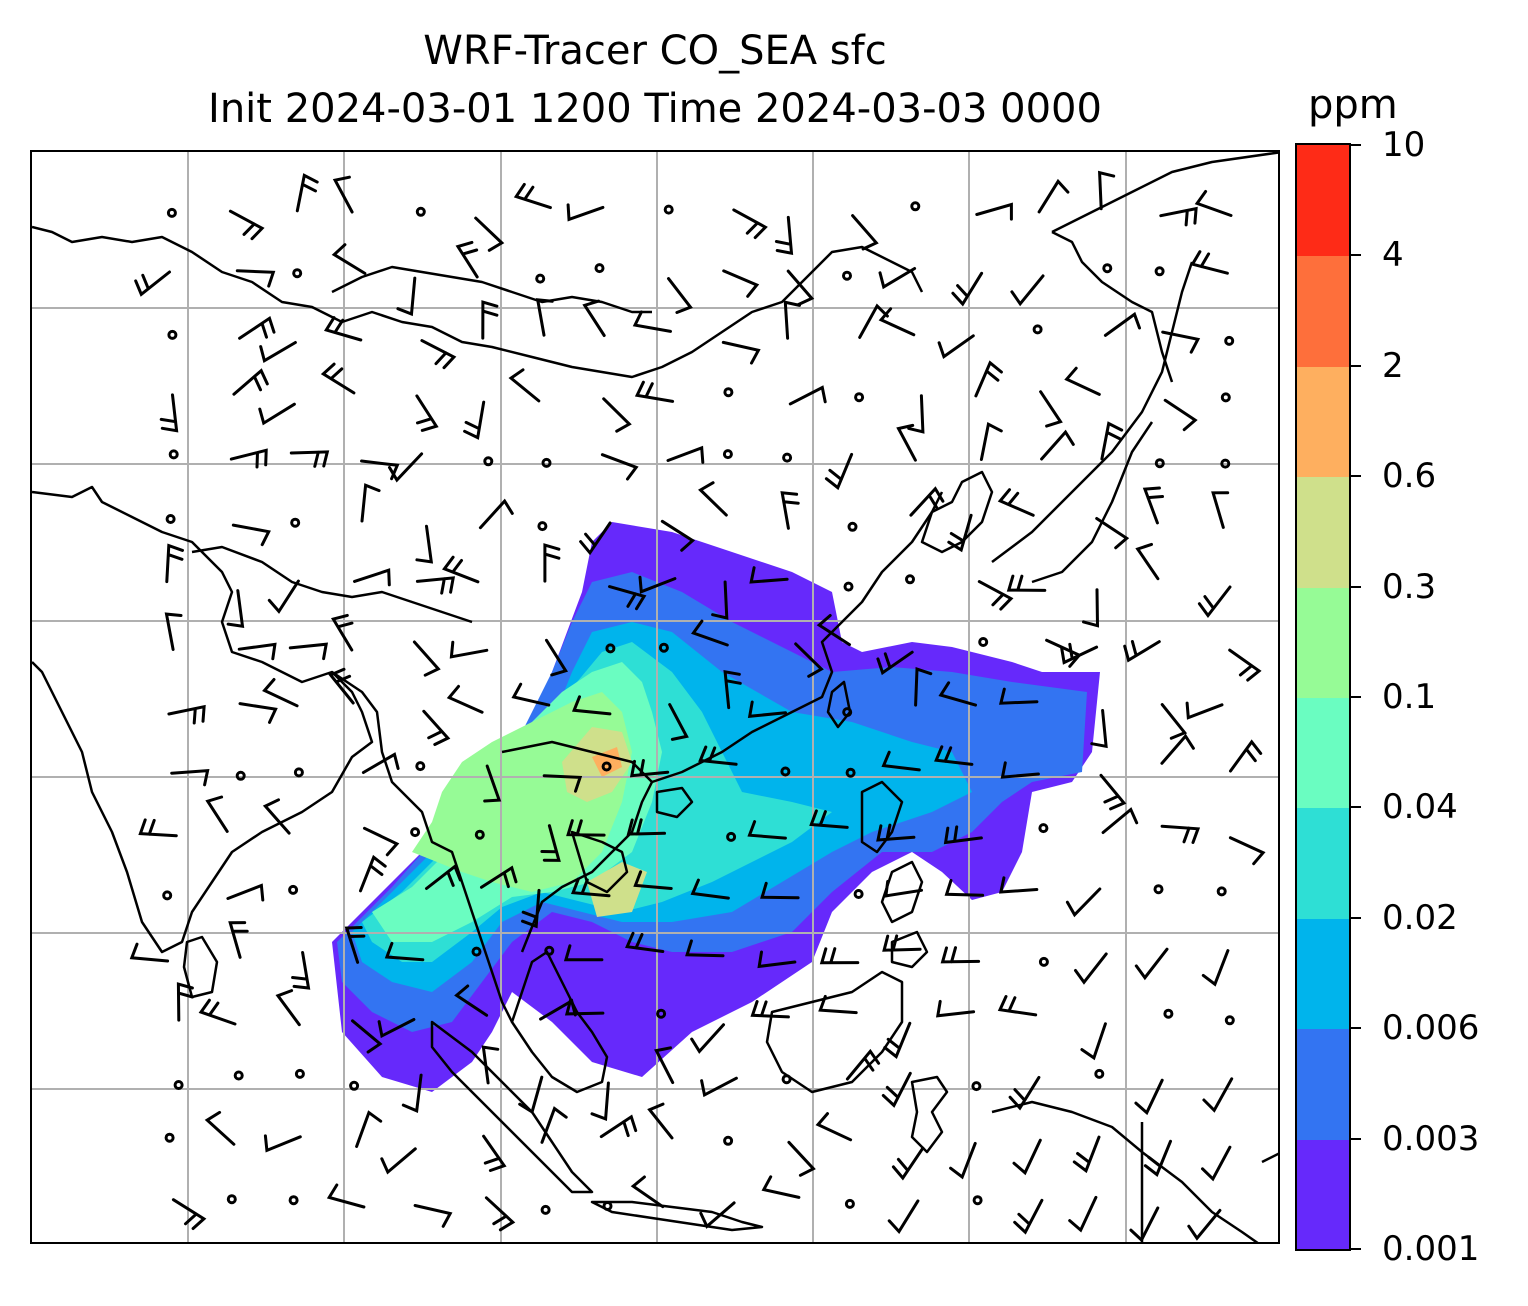 This screenshot has width=1528, height=1306. Describe the element at coordinates (1420, 917) in the screenshot. I see `colorbar-tick-label: 0.02` at that location.